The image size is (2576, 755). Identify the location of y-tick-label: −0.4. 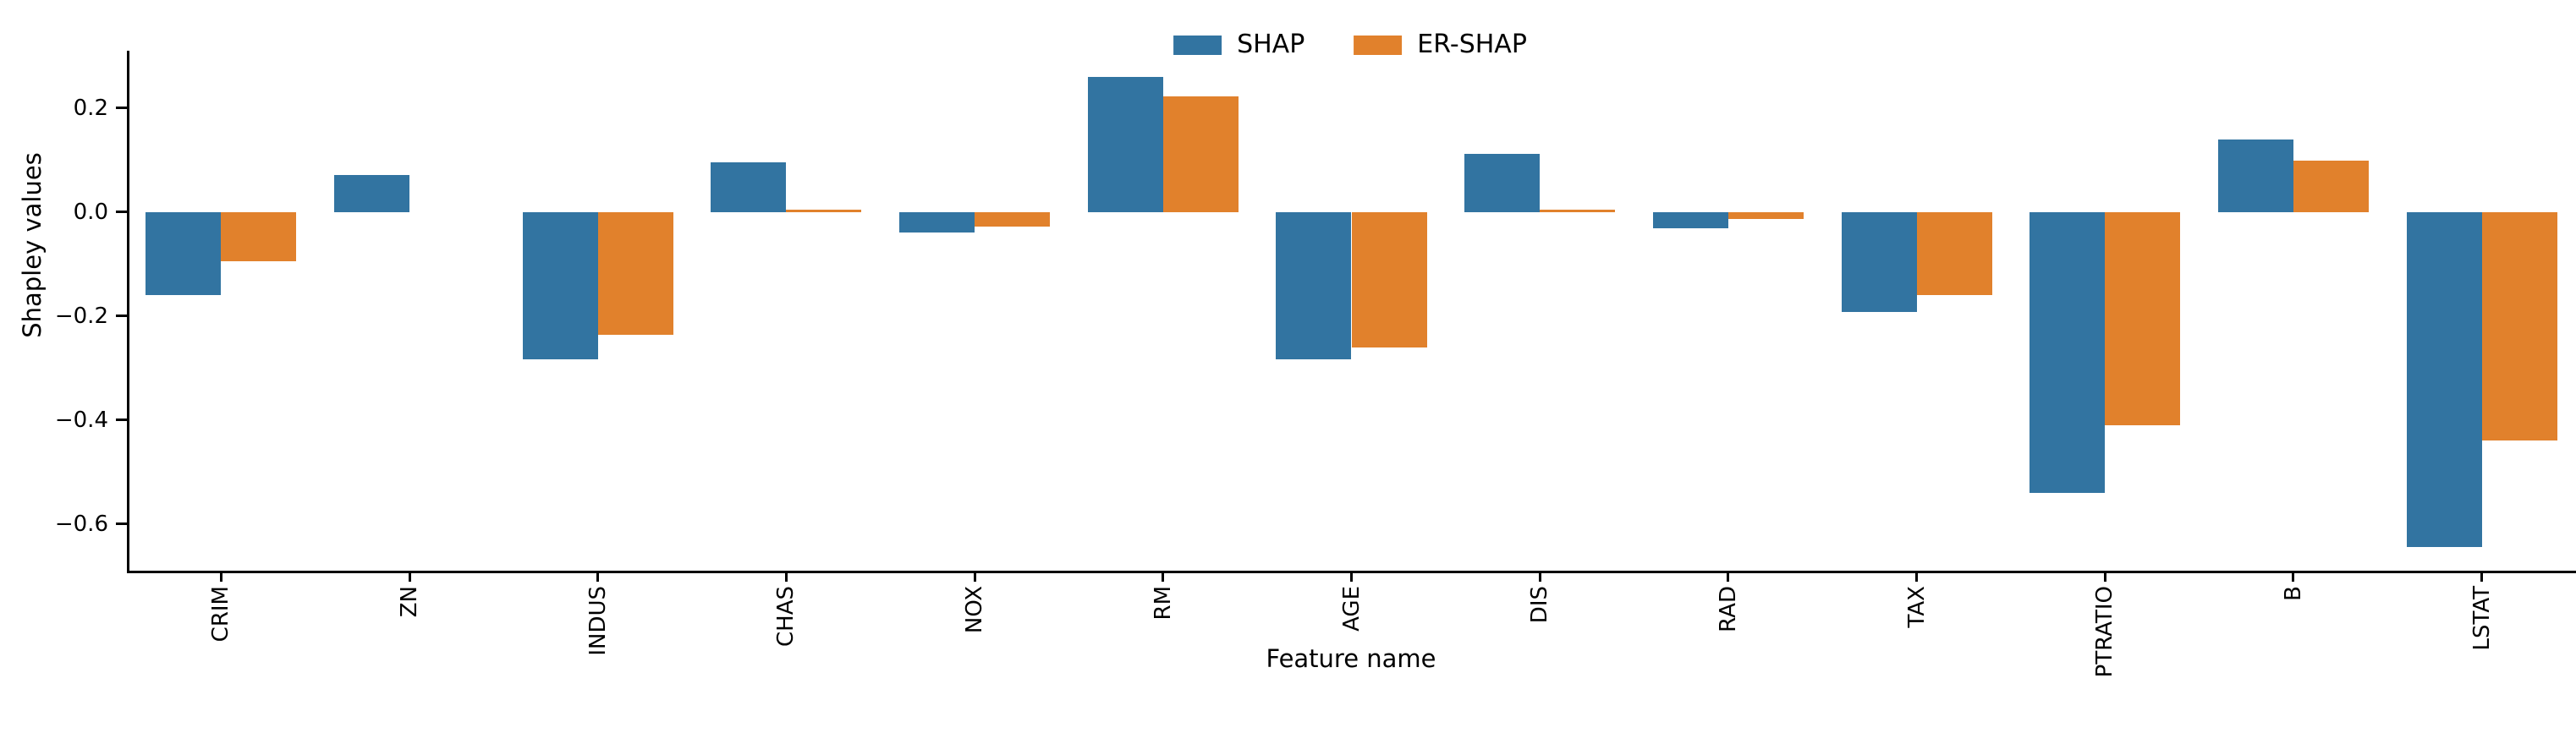
(81, 420).